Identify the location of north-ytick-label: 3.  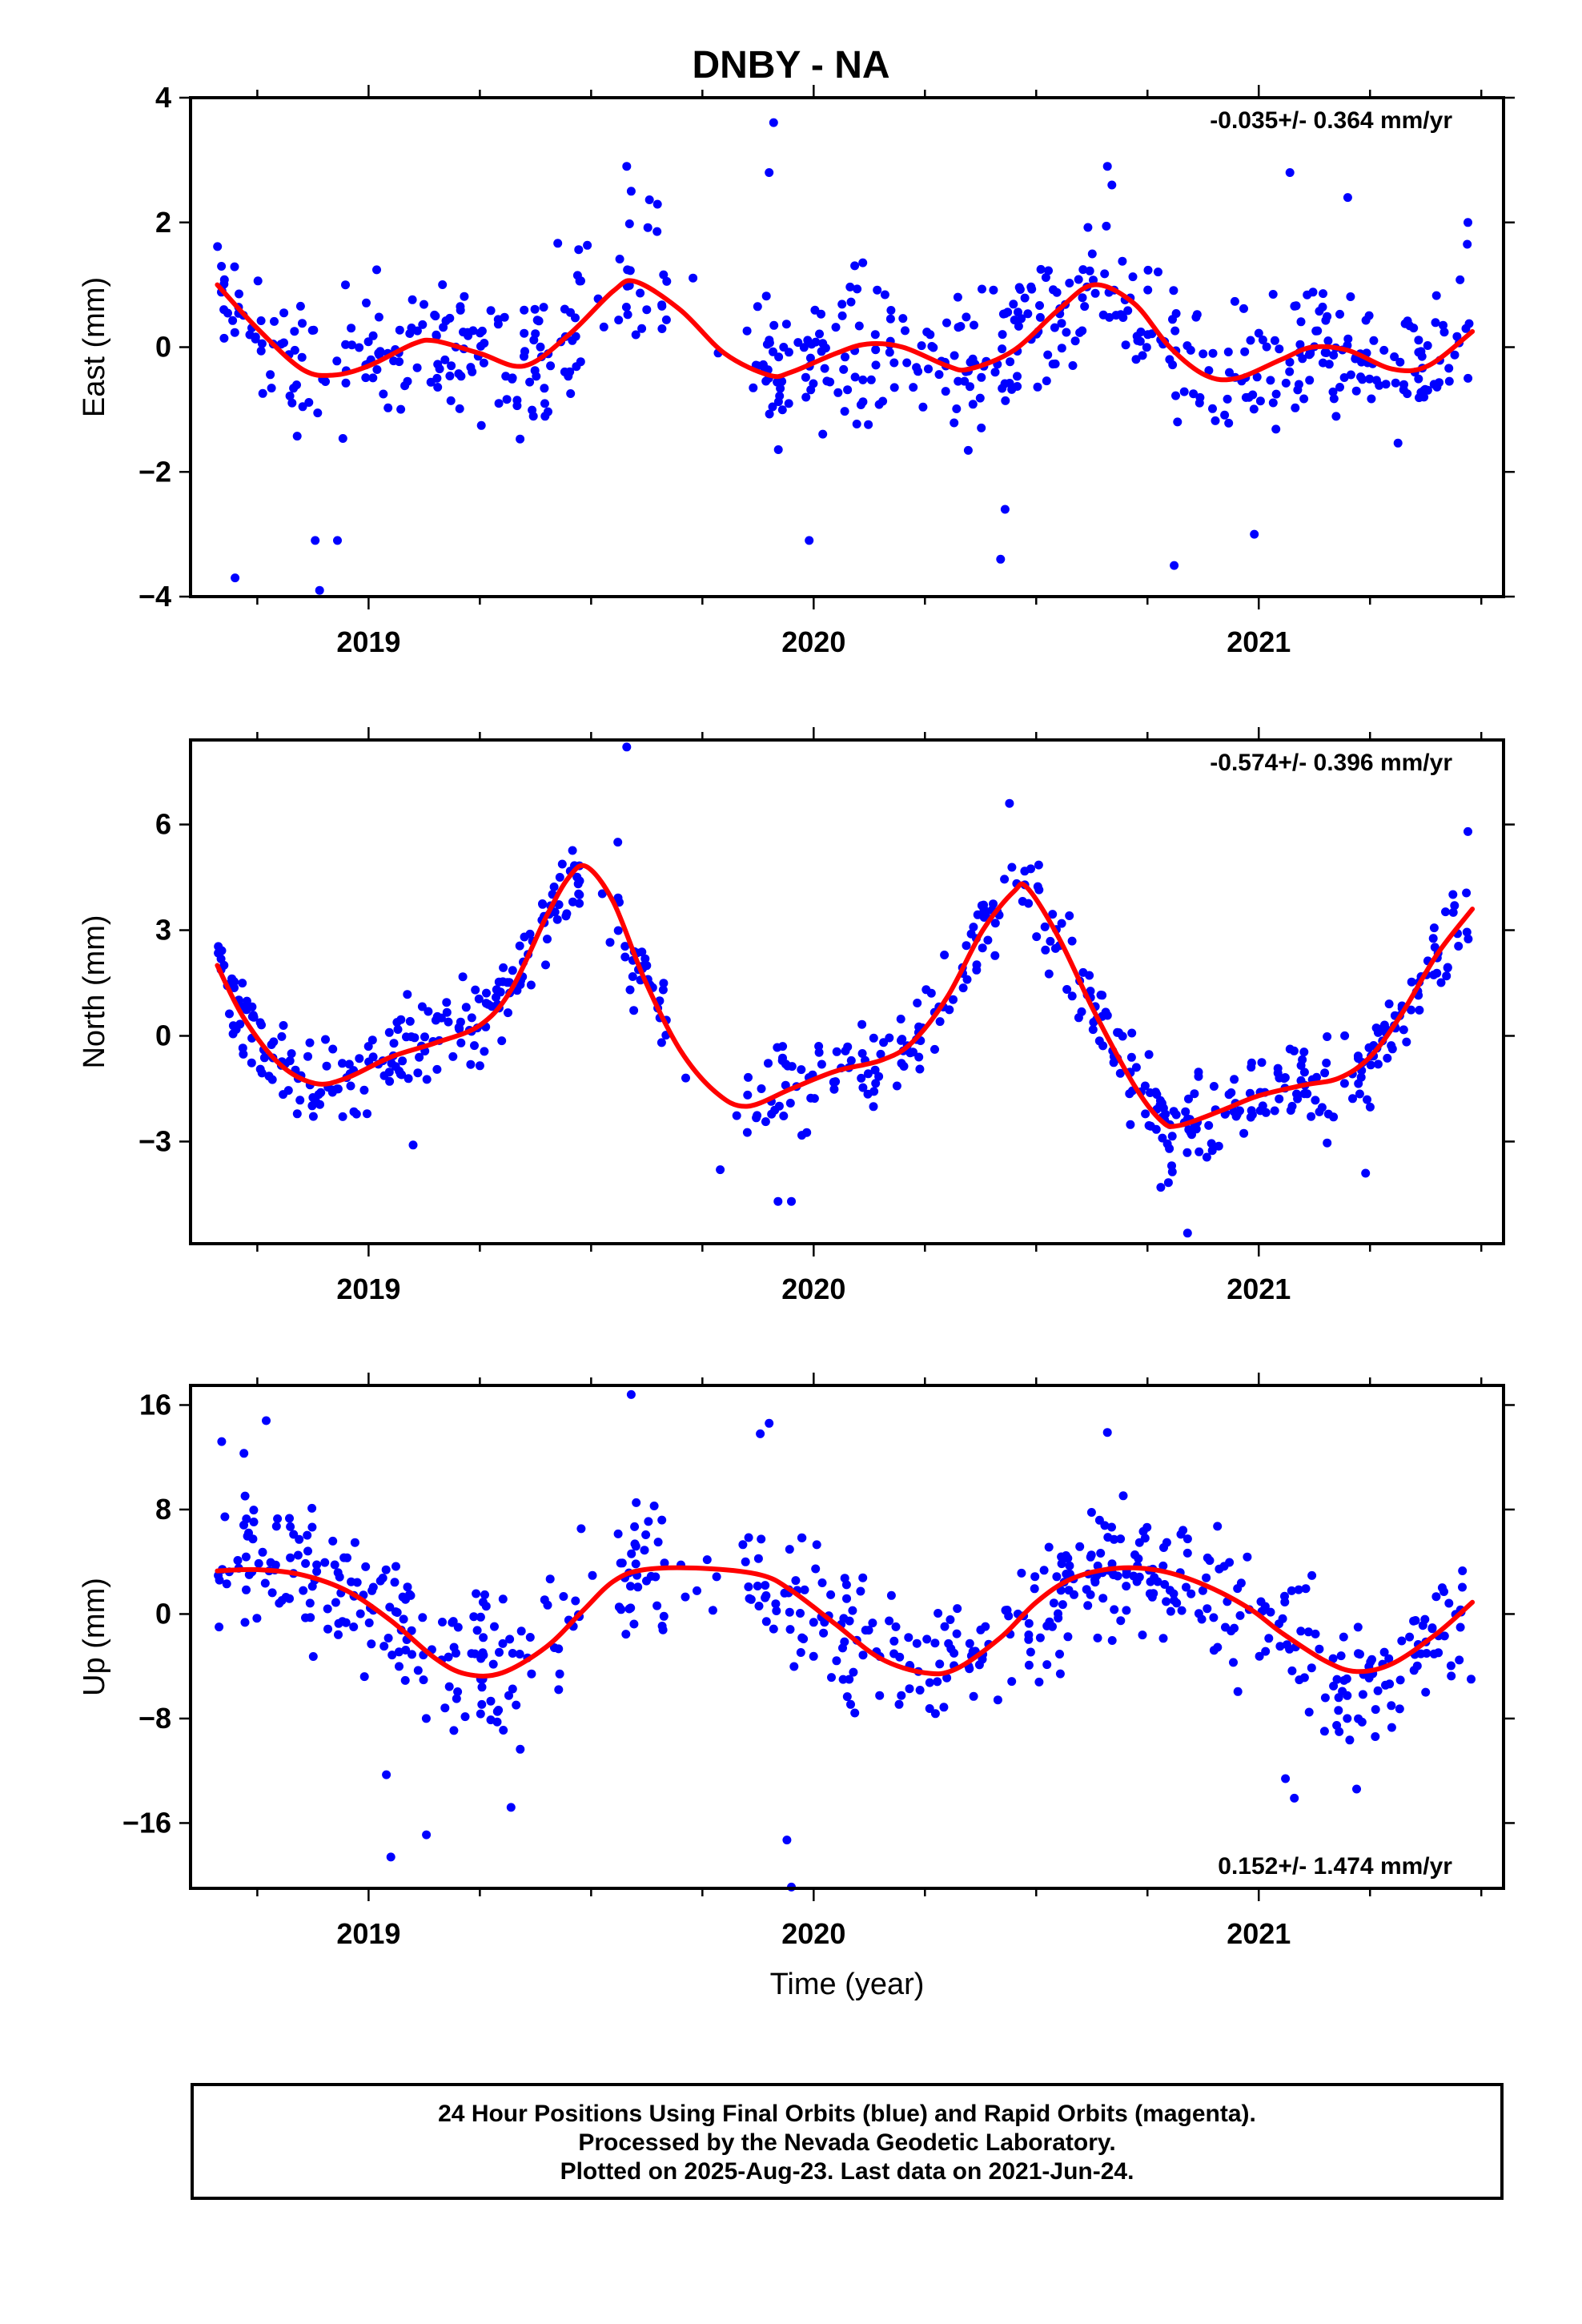
(163, 931).